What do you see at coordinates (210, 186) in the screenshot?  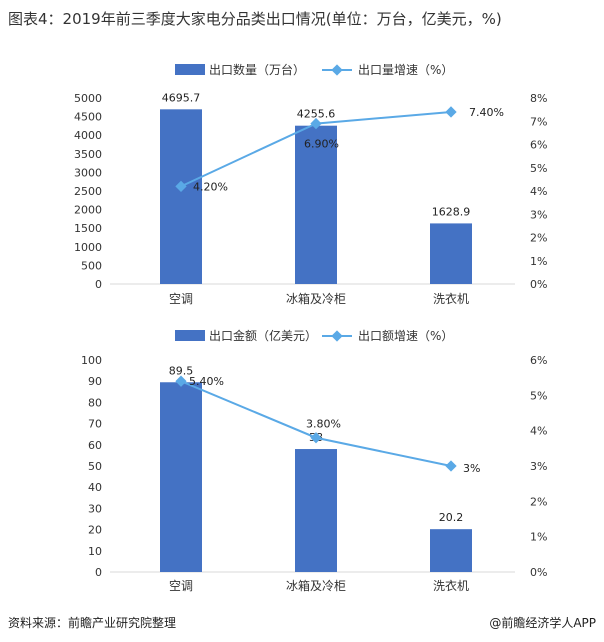 I see `line-value-label: 4.20%` at bounding box center [210, 186].